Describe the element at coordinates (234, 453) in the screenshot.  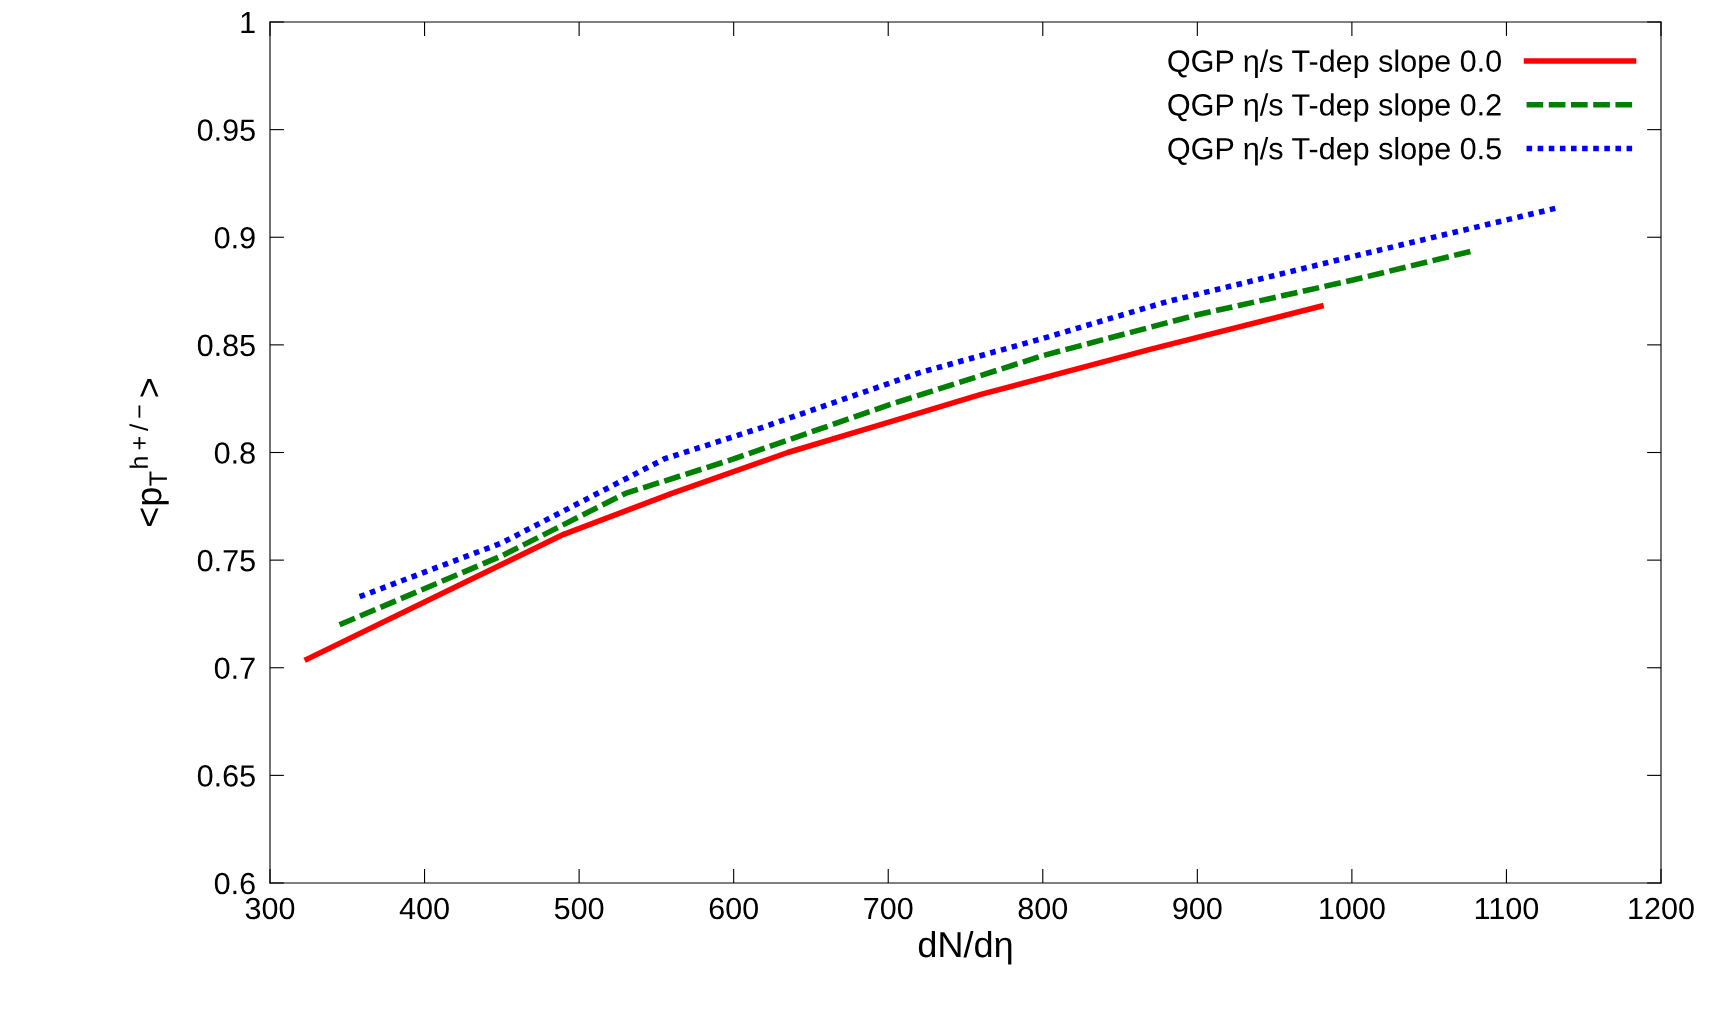
I see `y-tick-label: 0.8` at that location.